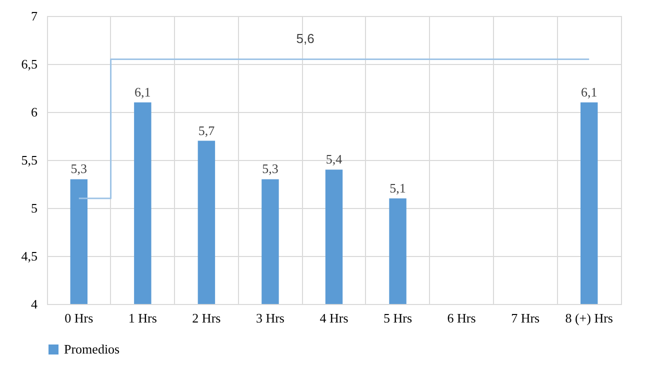 The image size is (657, 374). I want to click on y-tick-label: 5, so click(34, 208).